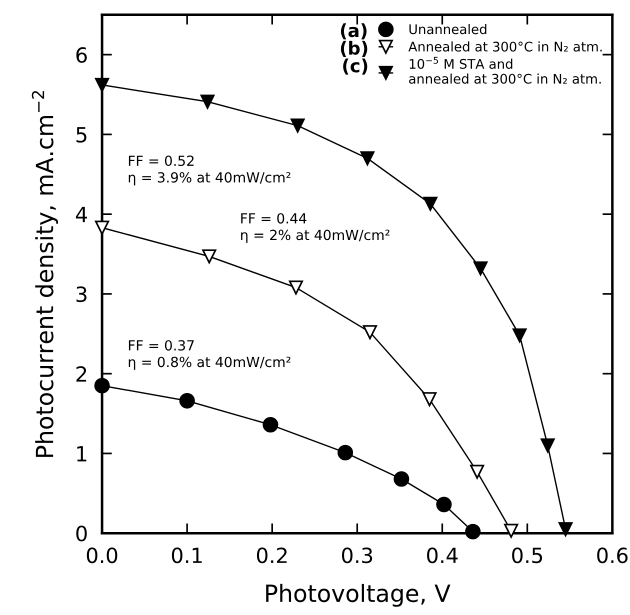 The image size is (630, 615). I want to click on y-tick-label: 0, so click(81, 534).